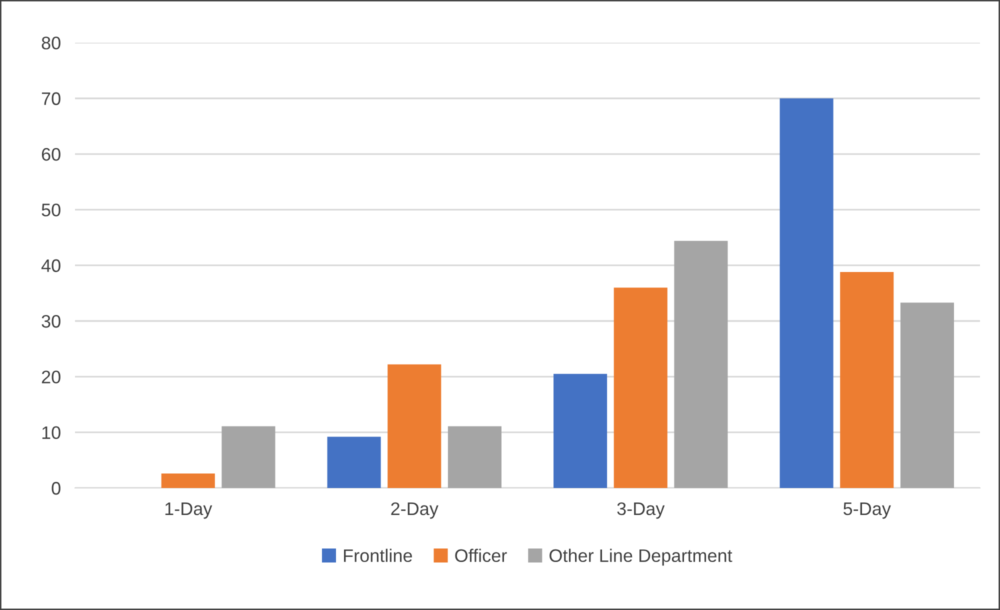 This screenshot has width=1000, height=610. Describe the element at coordinates (51, 210) in the screenshot. I see `y-tick-label: 50` at that location.